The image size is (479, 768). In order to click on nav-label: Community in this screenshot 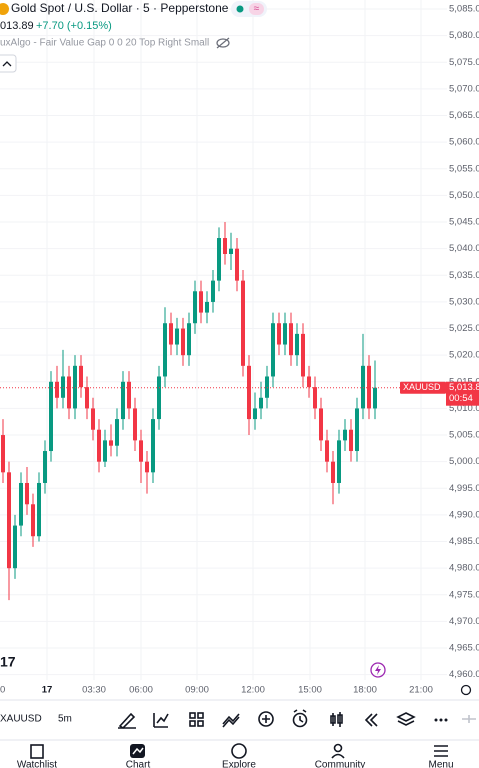, I will do `click(340, 764)`.